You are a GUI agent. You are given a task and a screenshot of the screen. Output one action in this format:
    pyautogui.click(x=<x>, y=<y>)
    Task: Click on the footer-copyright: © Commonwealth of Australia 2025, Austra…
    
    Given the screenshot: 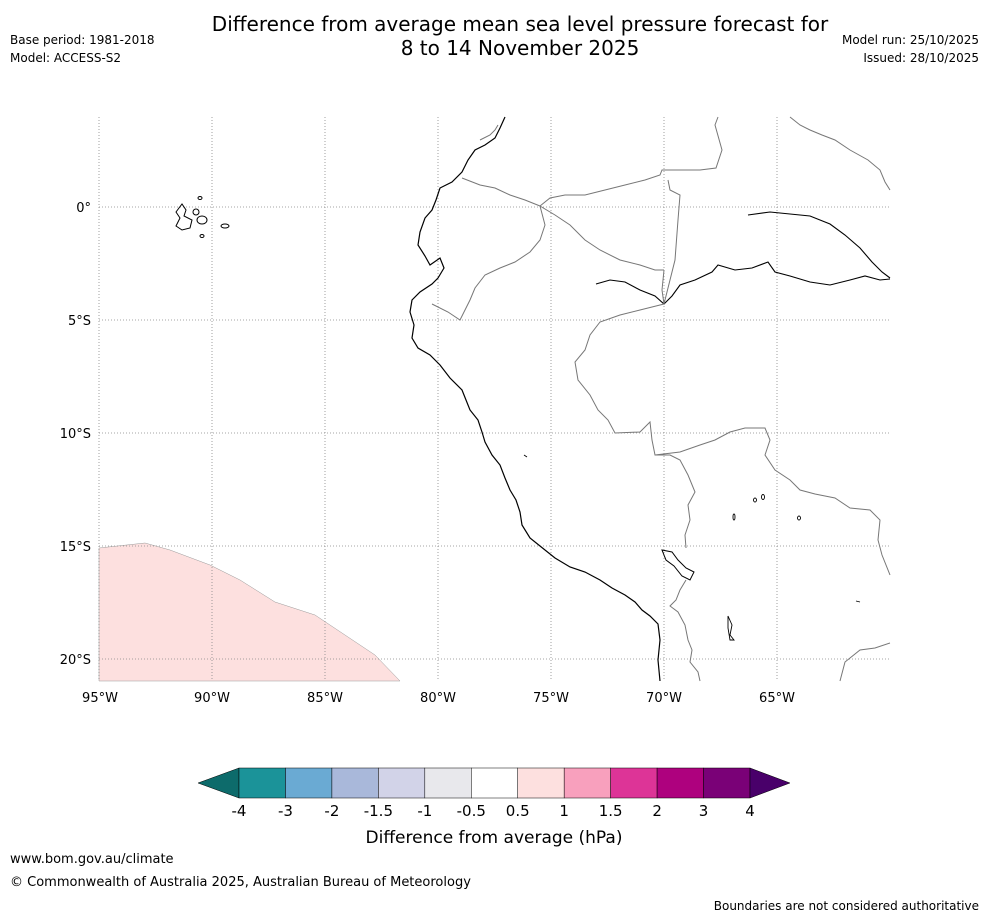 What is the action you would take?
    pyautogui.click(x=240, y=882)
    